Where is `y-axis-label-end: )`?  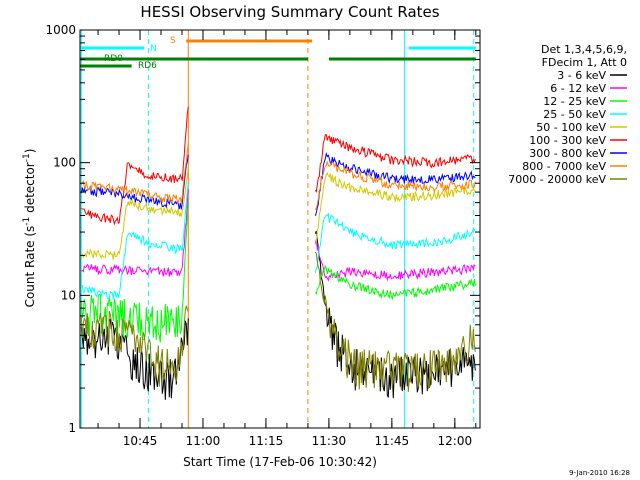 y-axis-label-end: ) is located at coordinates (30, 151).